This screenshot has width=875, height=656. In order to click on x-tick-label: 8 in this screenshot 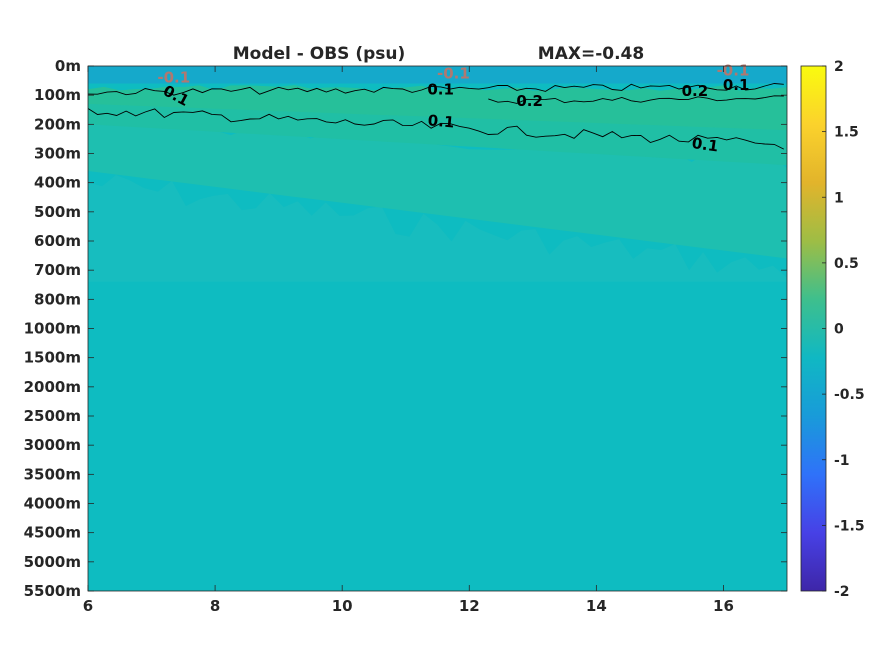, I will do `click(215, 606)`.